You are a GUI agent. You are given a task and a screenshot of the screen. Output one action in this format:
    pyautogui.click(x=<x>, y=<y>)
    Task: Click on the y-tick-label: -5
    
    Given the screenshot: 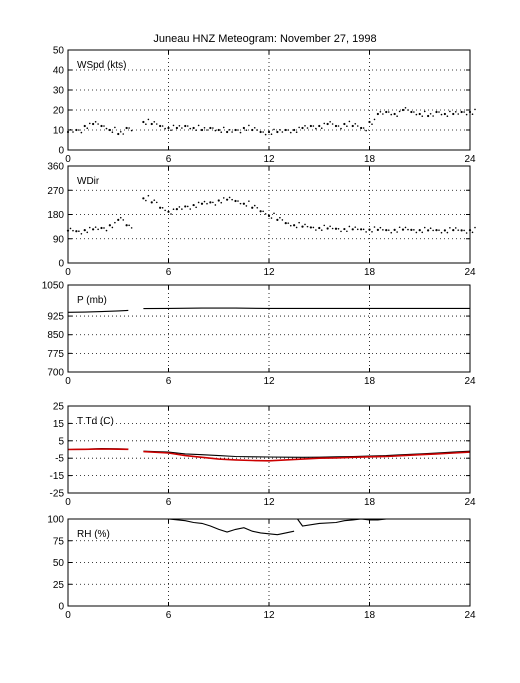 What is the action you would take?
    pyautogui.click(x=59, y=459)
    